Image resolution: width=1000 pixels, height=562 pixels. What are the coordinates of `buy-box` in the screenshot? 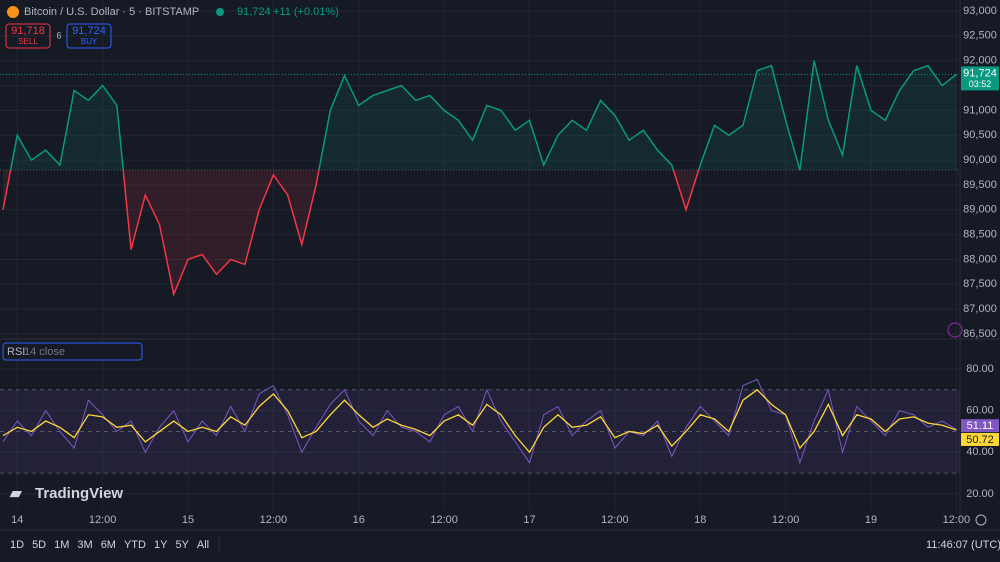 It's located at (89, 36).